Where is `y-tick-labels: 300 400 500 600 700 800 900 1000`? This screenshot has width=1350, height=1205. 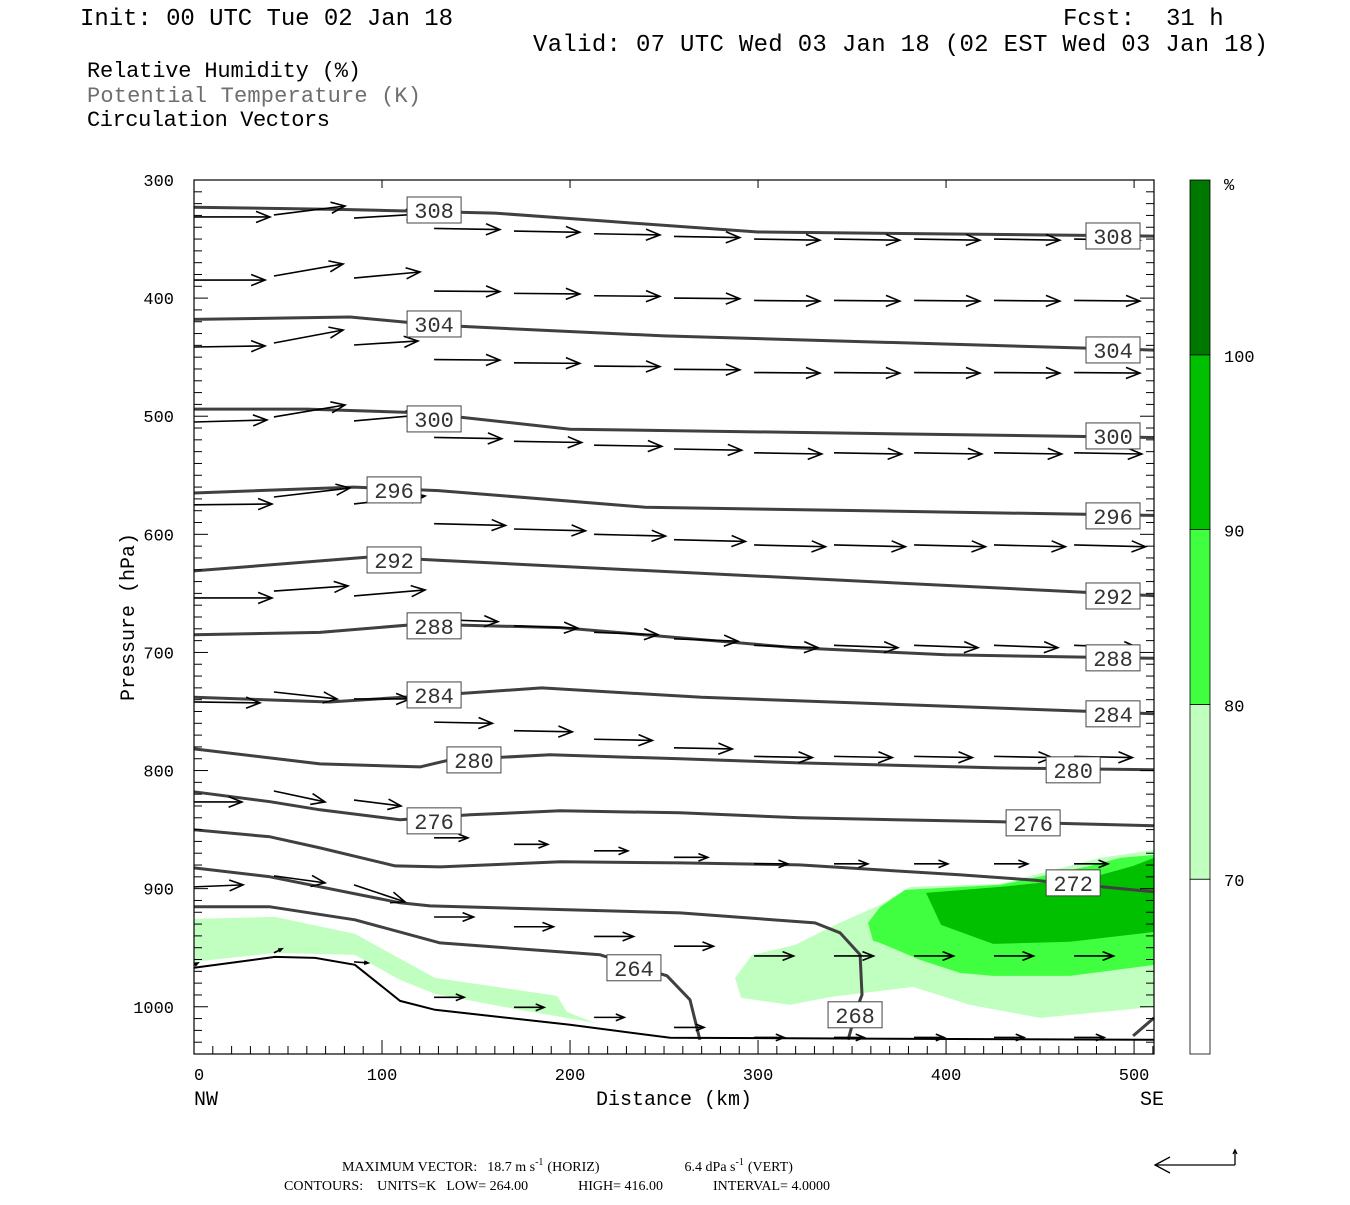
y-tick-labels: 300 400 500 600 700 800 900 1000 is located at coordinates (153, 596).